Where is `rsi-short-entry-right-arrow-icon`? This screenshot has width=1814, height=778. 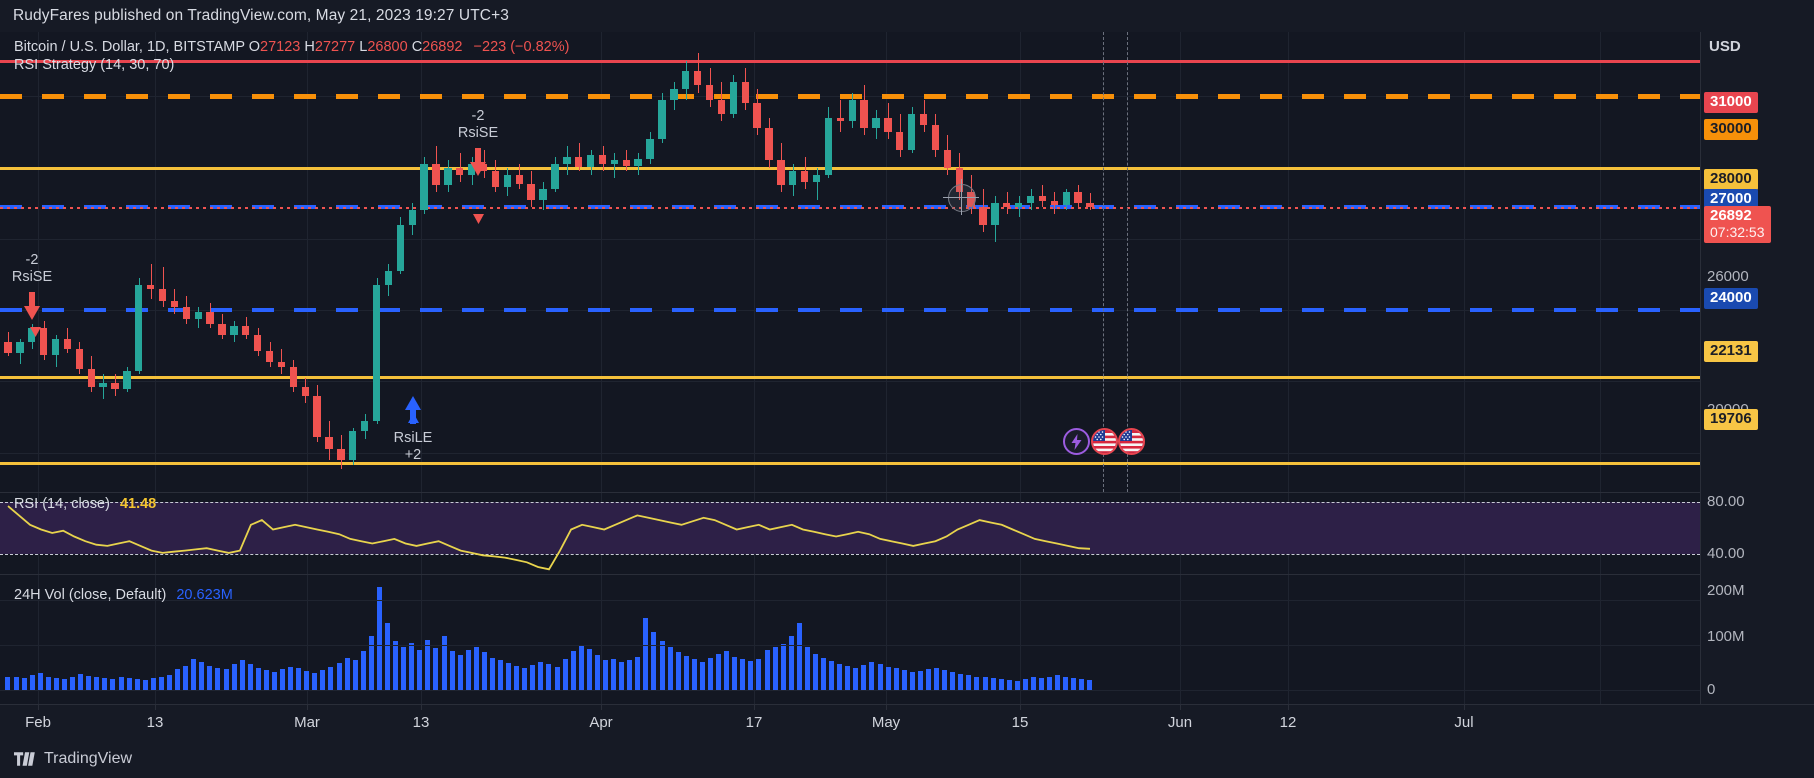
rsi-short-entry-right-arrow-icon is located at coordinates (478, 162).